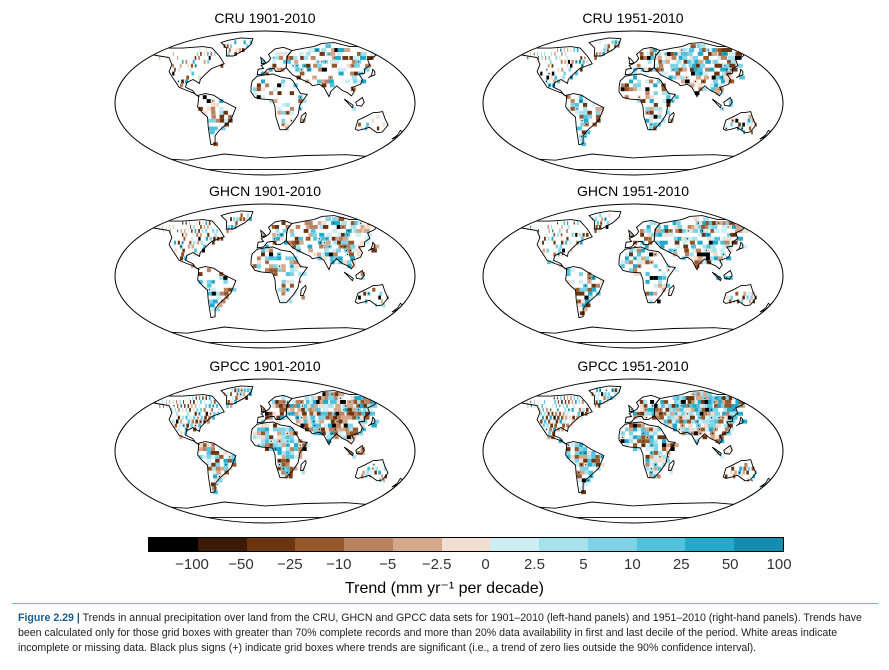  Describe the element at coordinates (758, 544) in the screenshot. I see `colorbar-swatch` at that location.